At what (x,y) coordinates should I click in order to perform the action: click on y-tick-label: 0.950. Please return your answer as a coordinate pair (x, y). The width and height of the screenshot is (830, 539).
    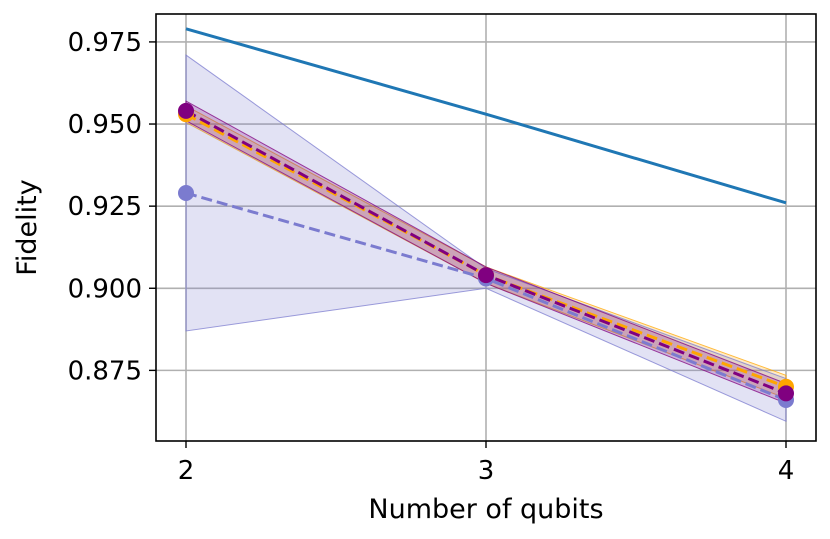
    Looking at the image, I should click on (105, 125).